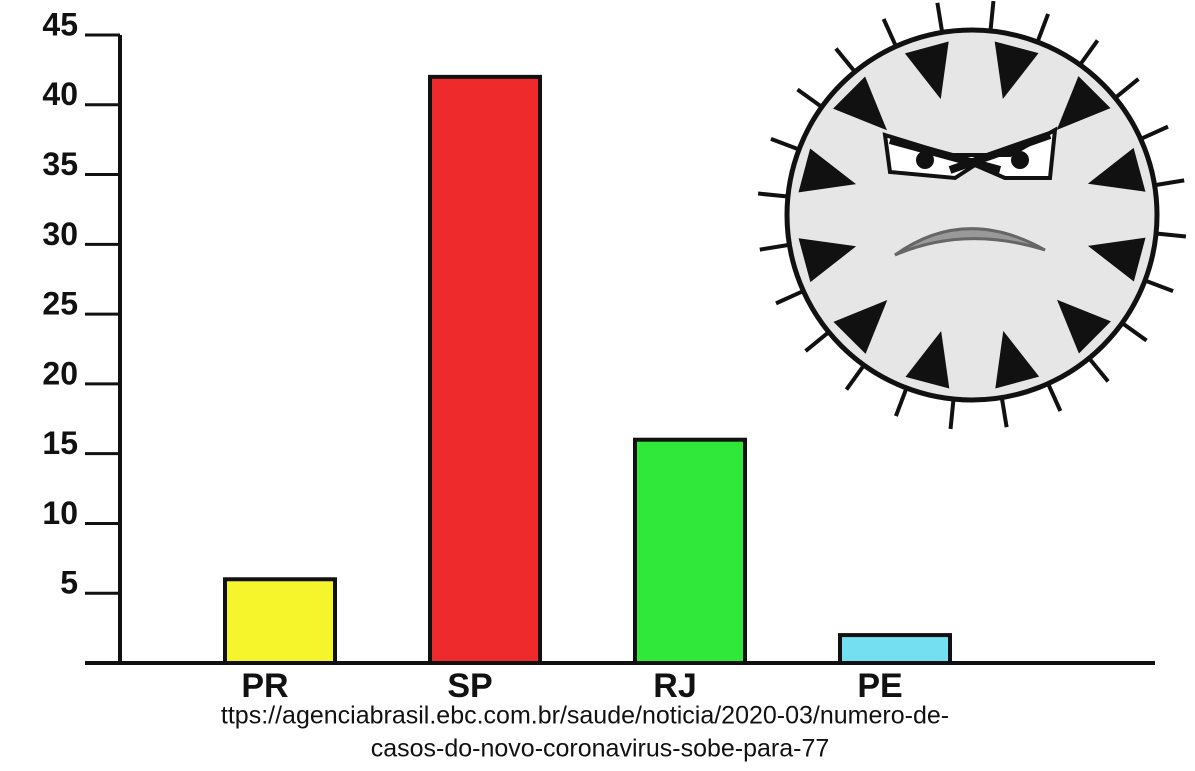  I want to click on x-tick-label: RJ, so click(674, 686).